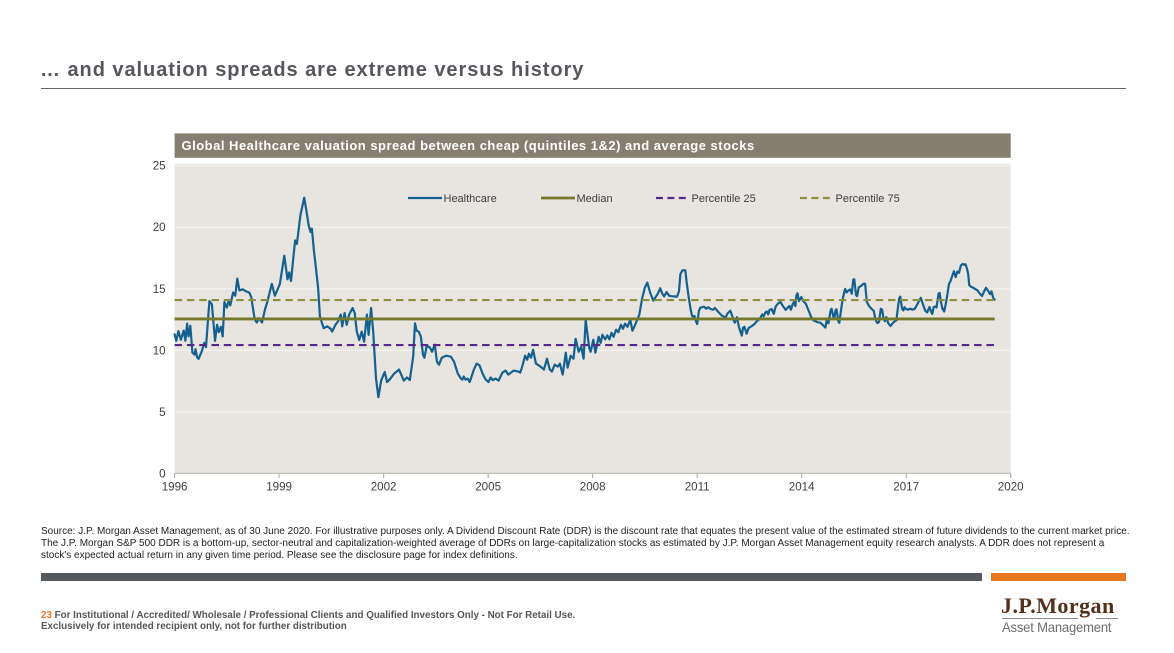 The image size is (1174, 653). I want to click on x-tick-label-2017: 2017, so click(906, 486).